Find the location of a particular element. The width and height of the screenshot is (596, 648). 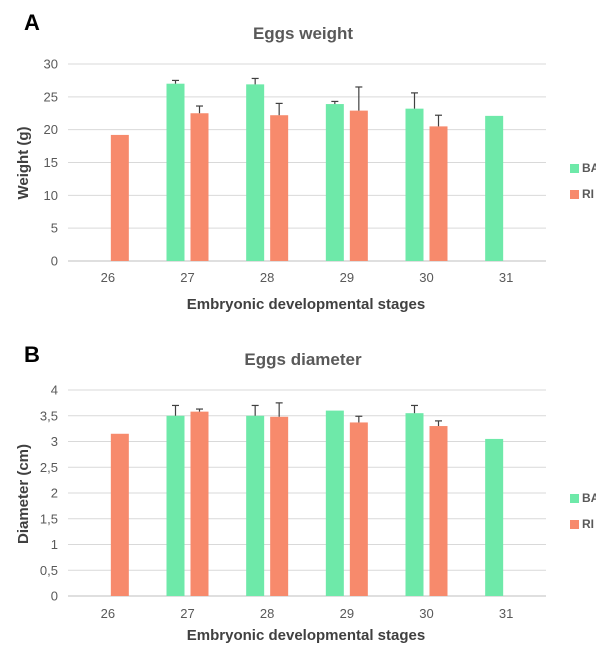

y-tick-label: 20 is located at coordinates (51, 129).